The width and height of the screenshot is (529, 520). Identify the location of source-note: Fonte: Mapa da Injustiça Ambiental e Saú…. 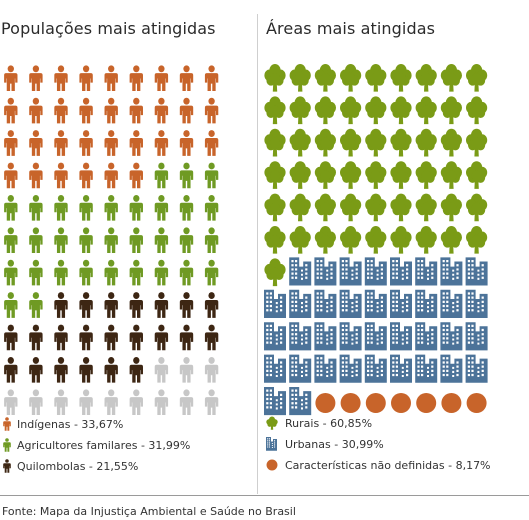
(149, 511).